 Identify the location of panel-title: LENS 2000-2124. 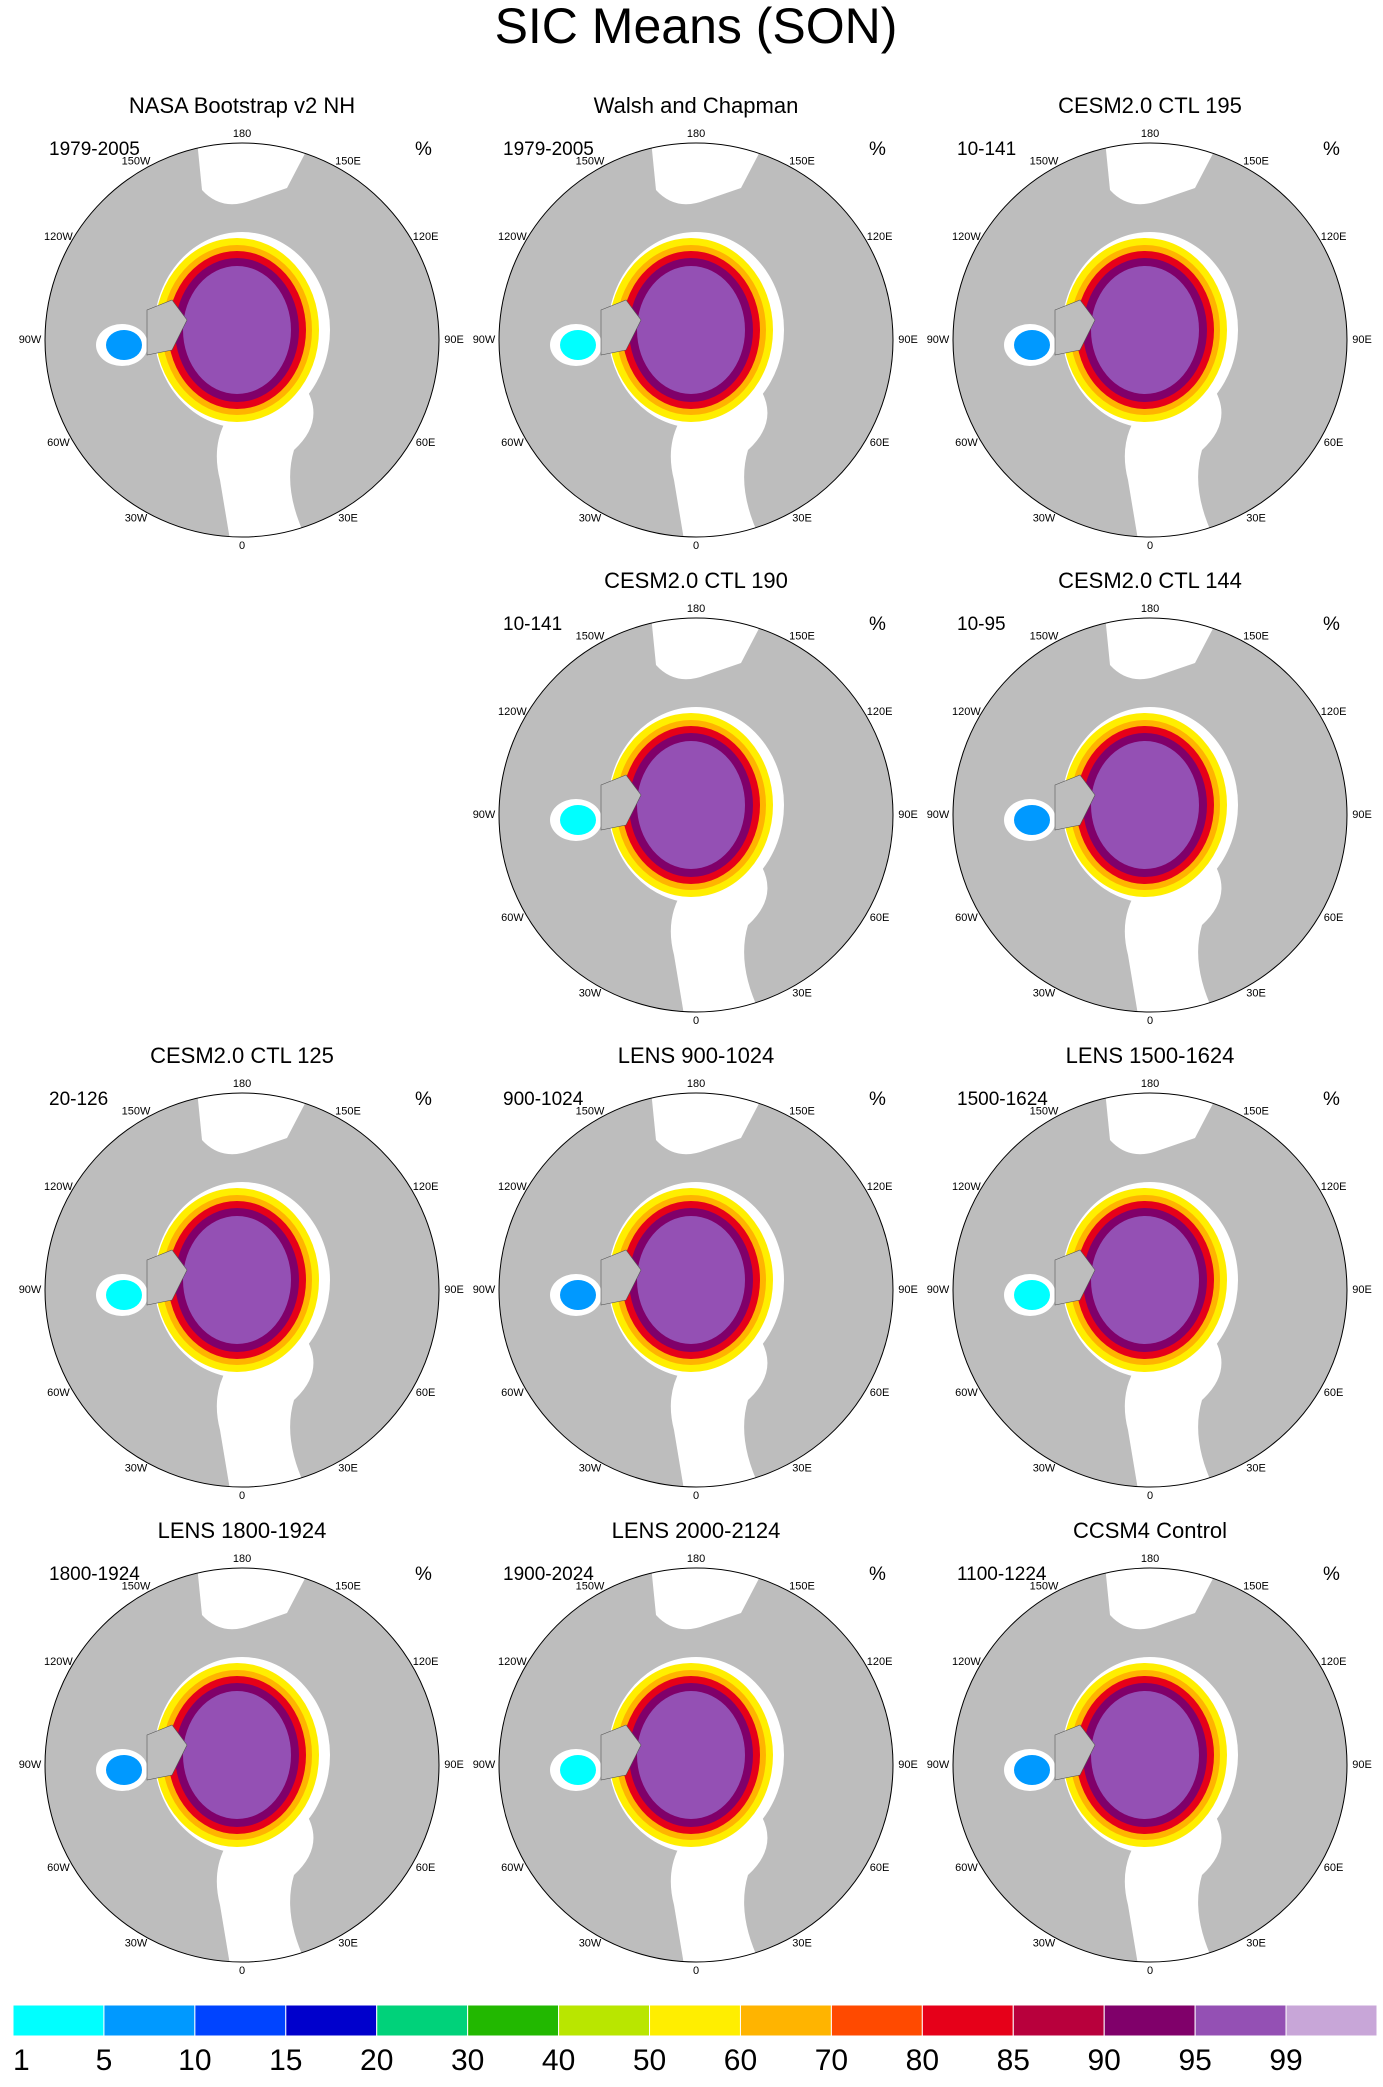
(696, 1530).